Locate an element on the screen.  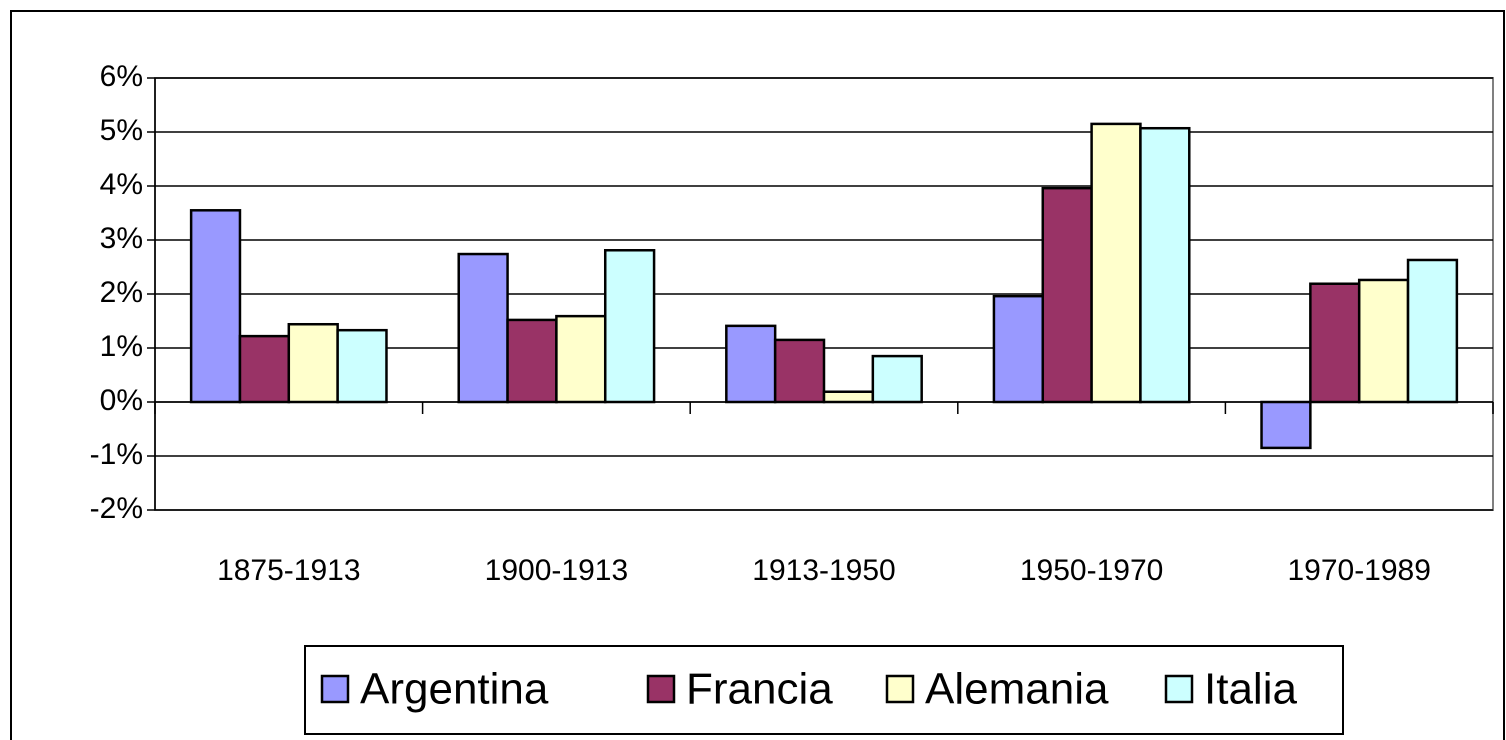
y-tick-label: 1% is located at coordinates (121, 346).